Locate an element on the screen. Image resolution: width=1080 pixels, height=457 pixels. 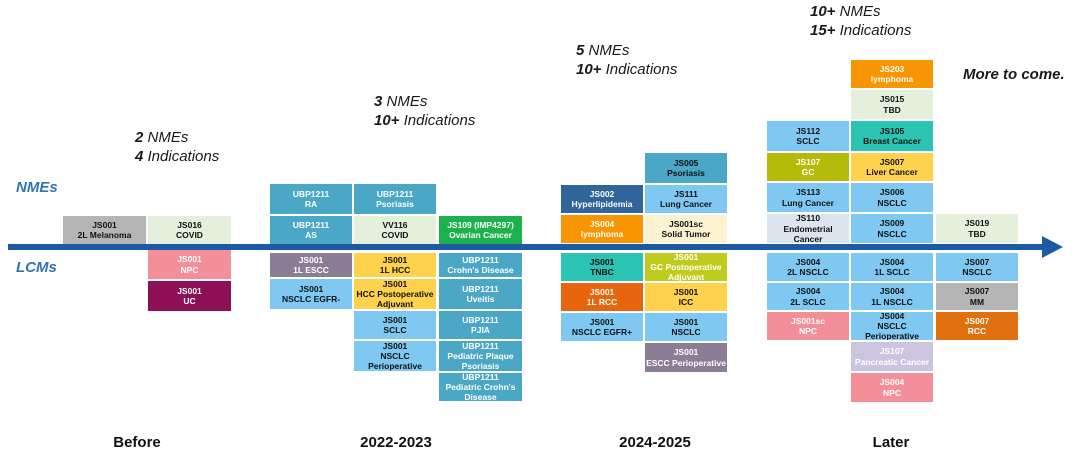
box-indication: COVID is located at coordinates (189, 235).